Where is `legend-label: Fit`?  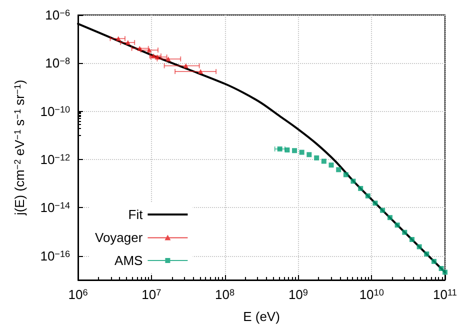
legend-label: Fit is located at coordinates (136, 214).